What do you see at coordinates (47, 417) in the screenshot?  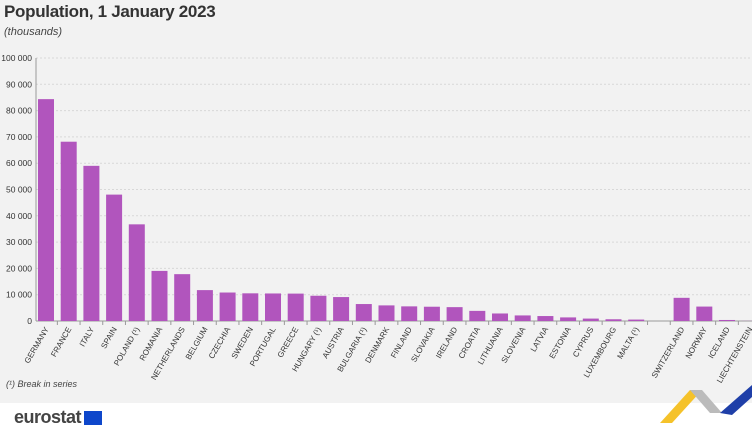 I see `eurostat-logo: eurostat` at bounding box center [47, 417].